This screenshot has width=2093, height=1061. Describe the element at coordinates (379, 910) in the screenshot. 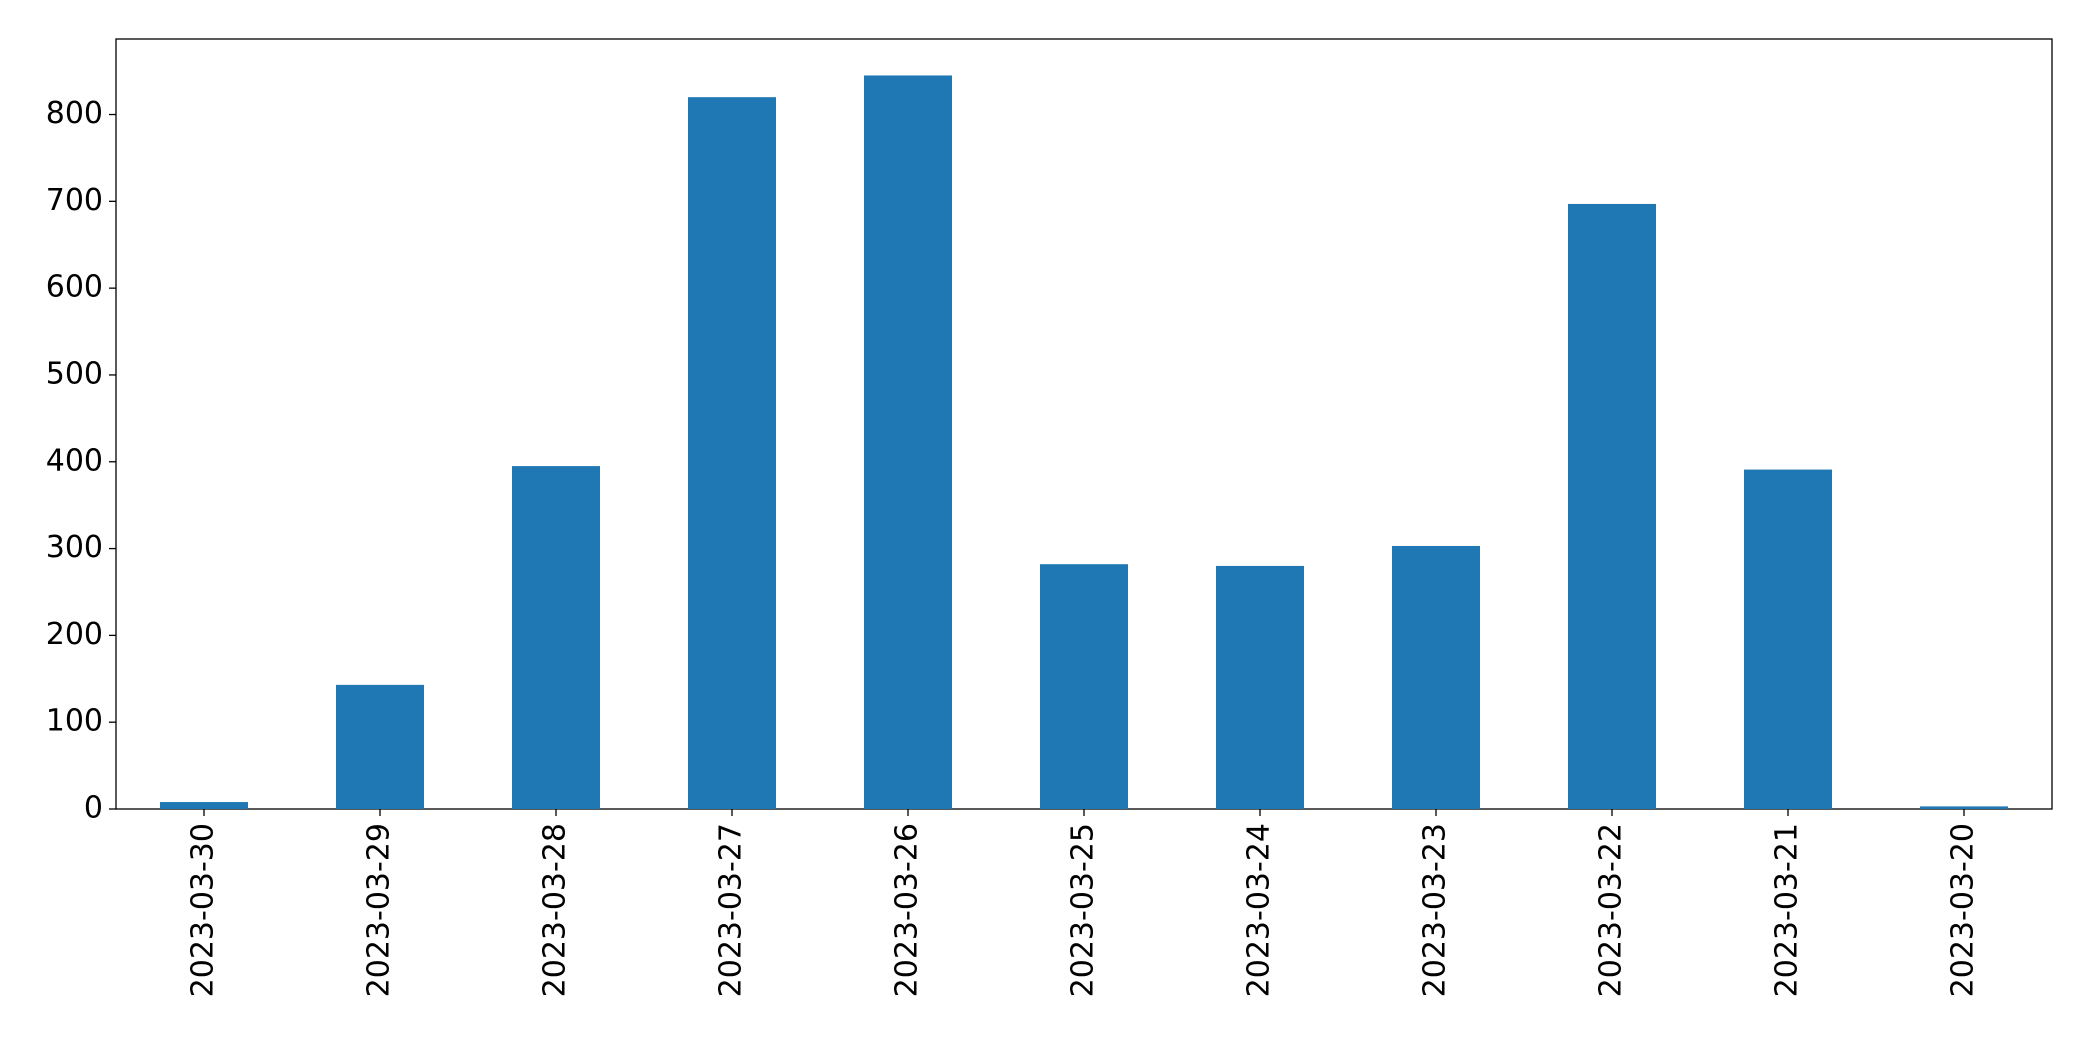

I see `x-tick-label: 2023-03-29` at that location.